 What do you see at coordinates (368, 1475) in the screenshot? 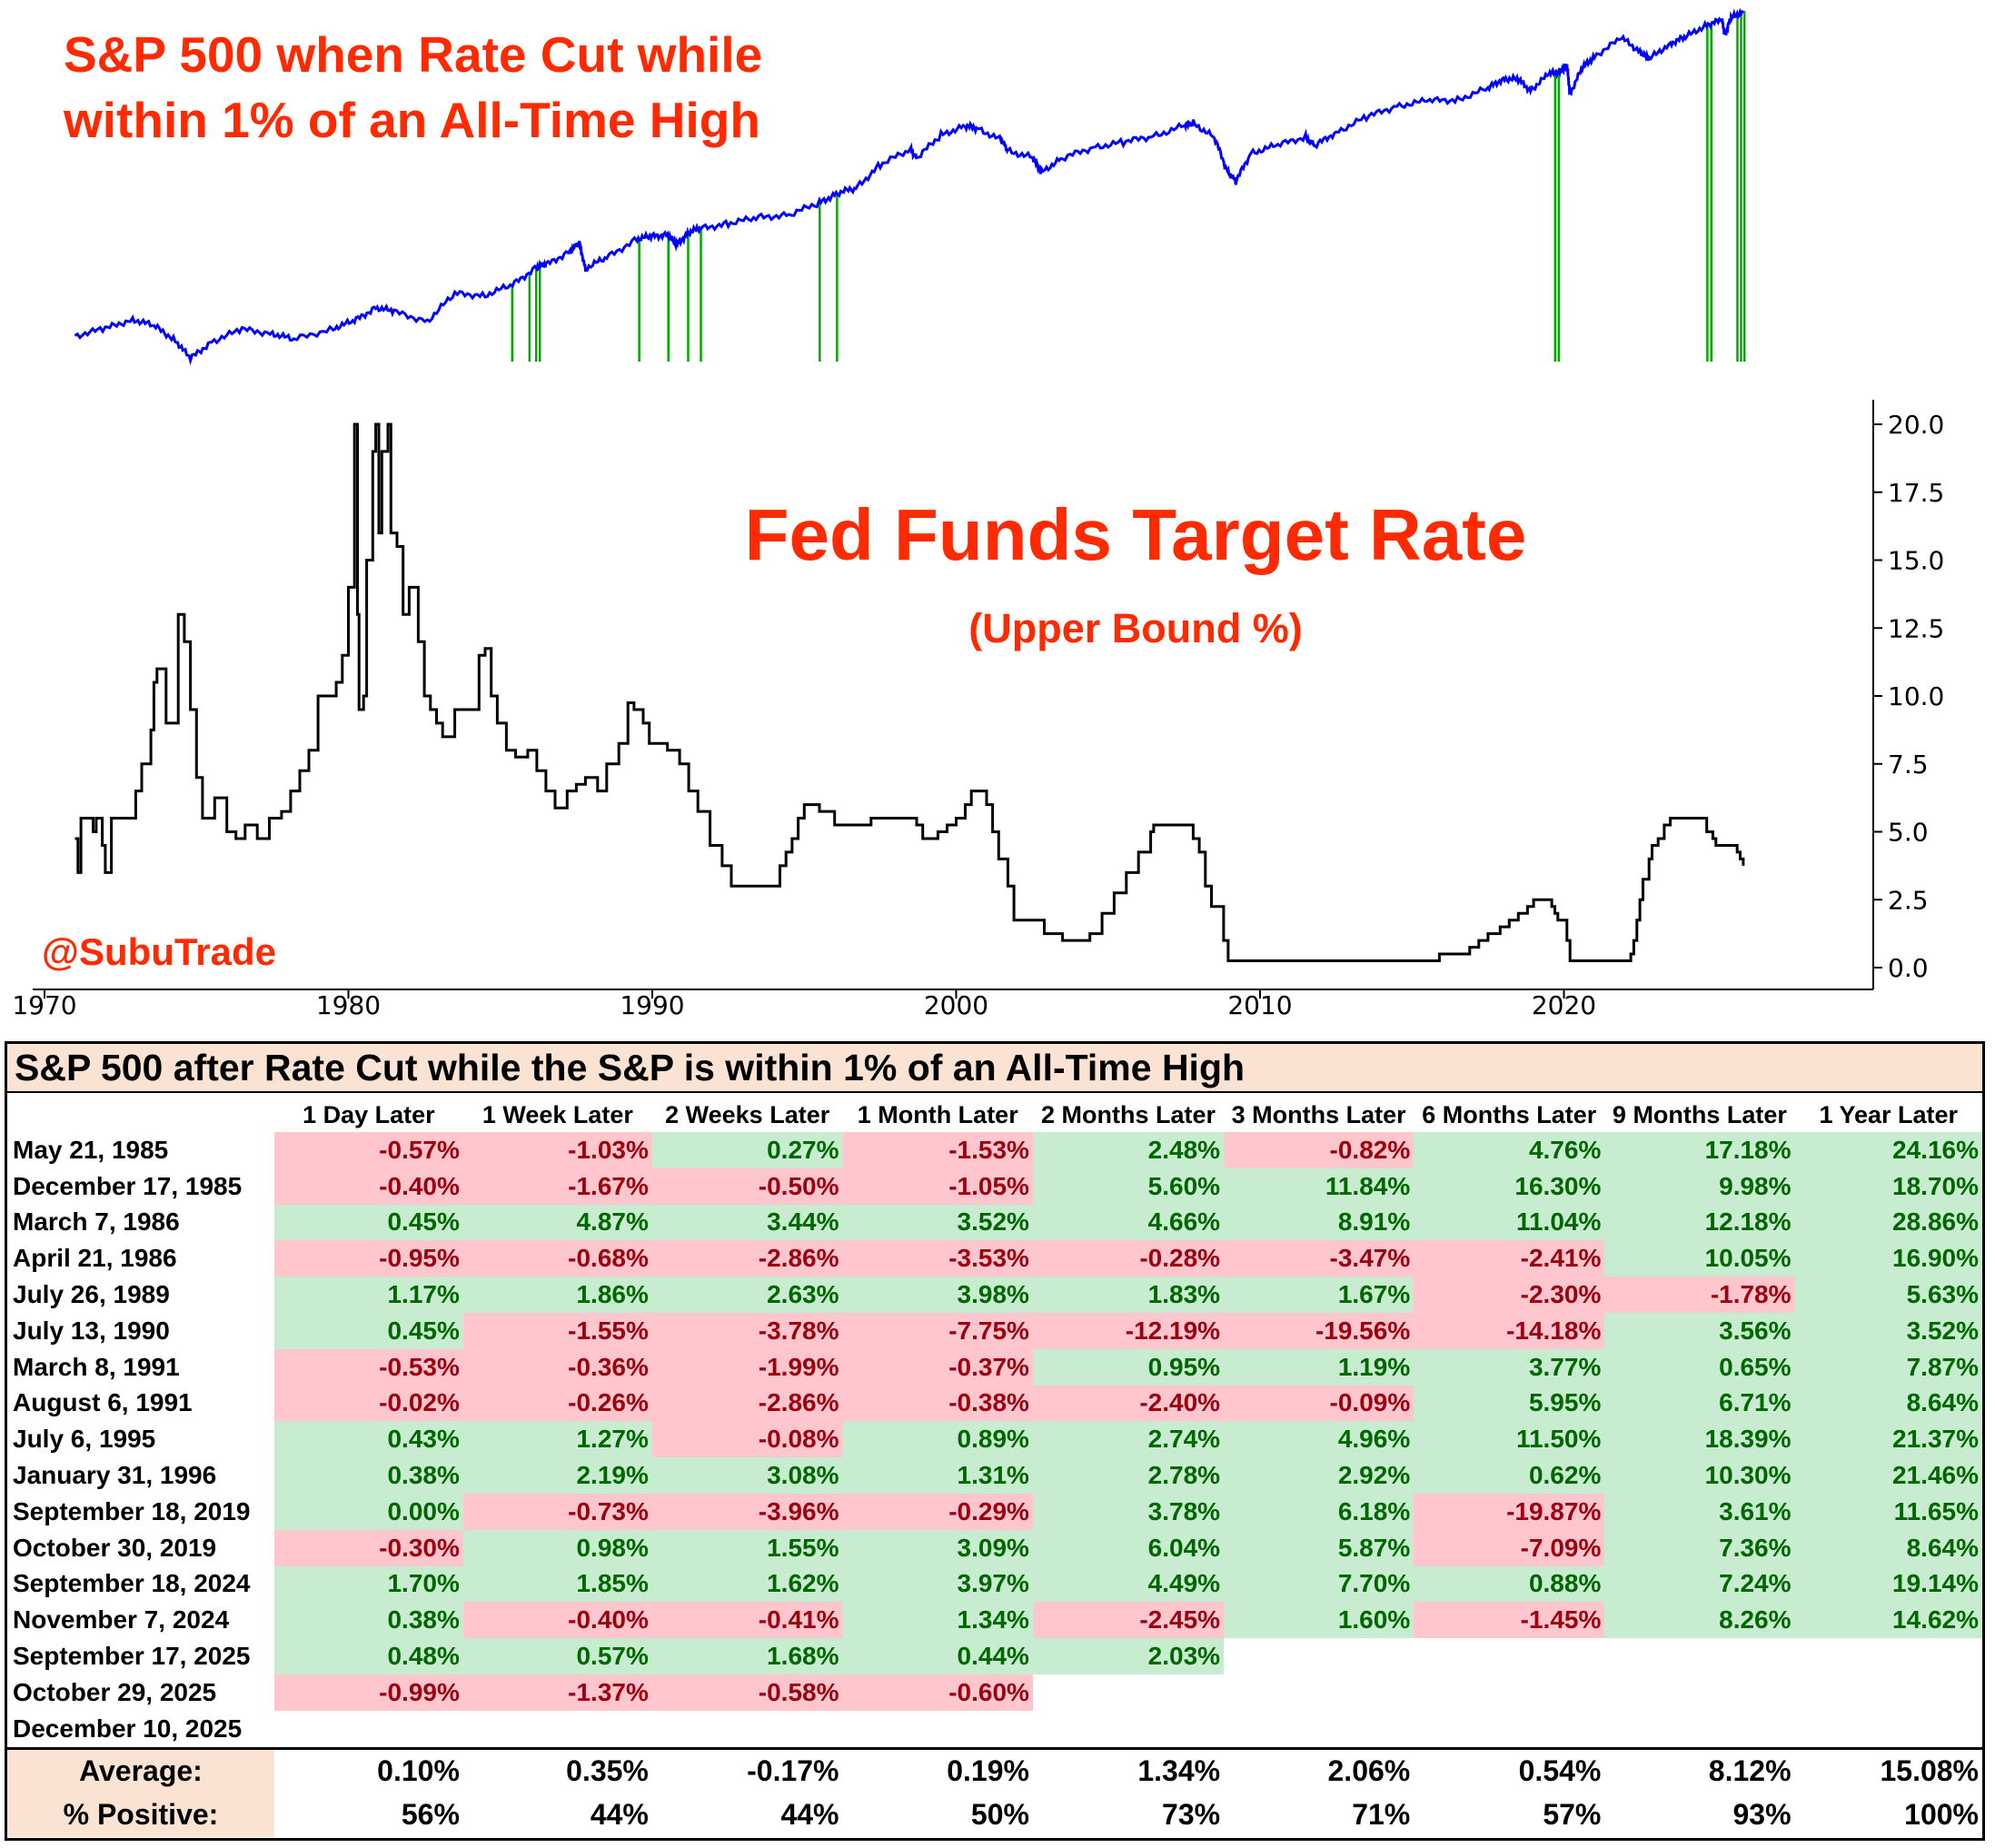
I see `return-cell: 0.38%` at bounding box center [368, 1475].